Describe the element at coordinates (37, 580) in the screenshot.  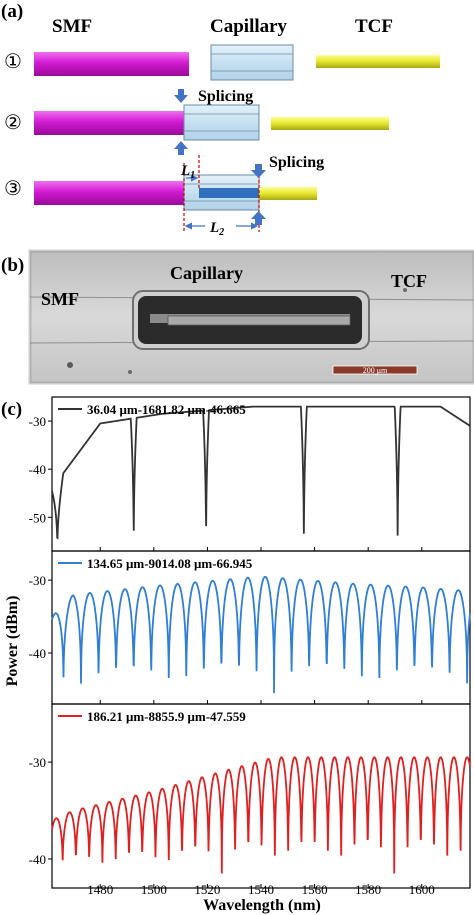
I see `y-tick-label-2-0: -30` at that location.